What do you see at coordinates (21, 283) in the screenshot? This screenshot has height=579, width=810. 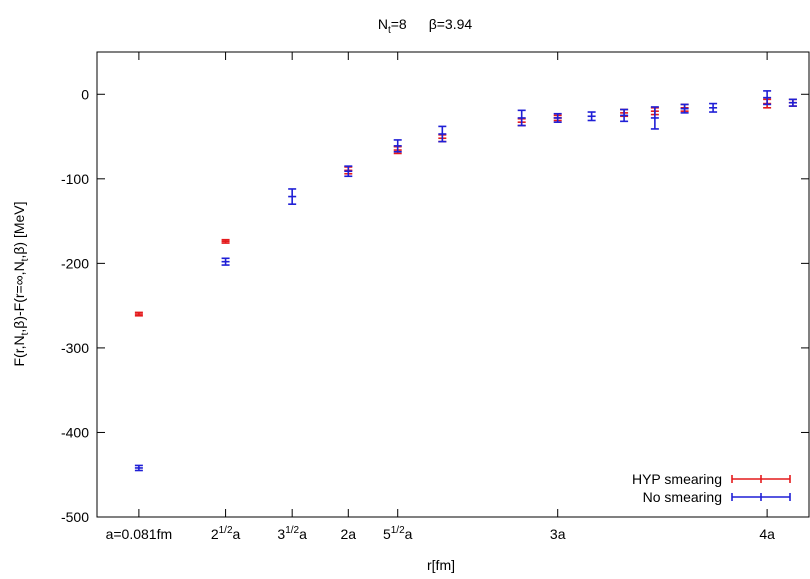 I see `y-axis-label: F(r,Nt,β)-F(r=∞,Nt,β) [MeV]` at bounding box center [21, 283].